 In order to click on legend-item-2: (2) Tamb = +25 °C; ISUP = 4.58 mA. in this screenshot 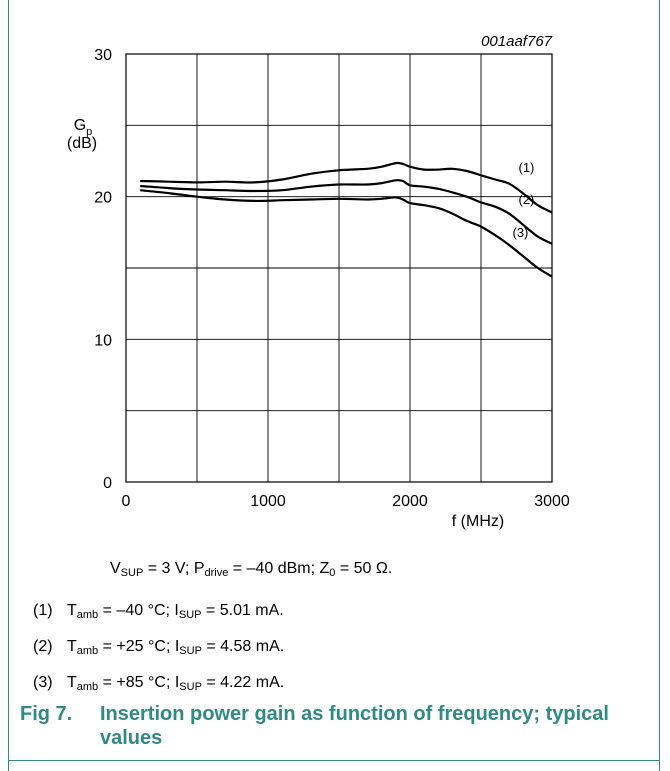, I will do `click(159, 647)`.